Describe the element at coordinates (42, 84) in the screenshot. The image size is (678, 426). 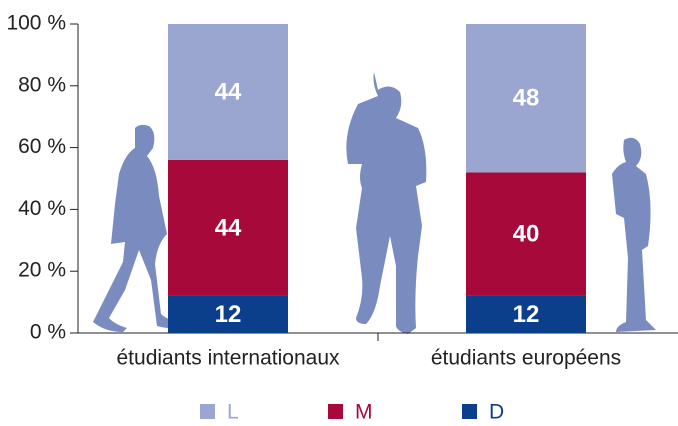
I see `y-tick-label: 80 %` at that location.